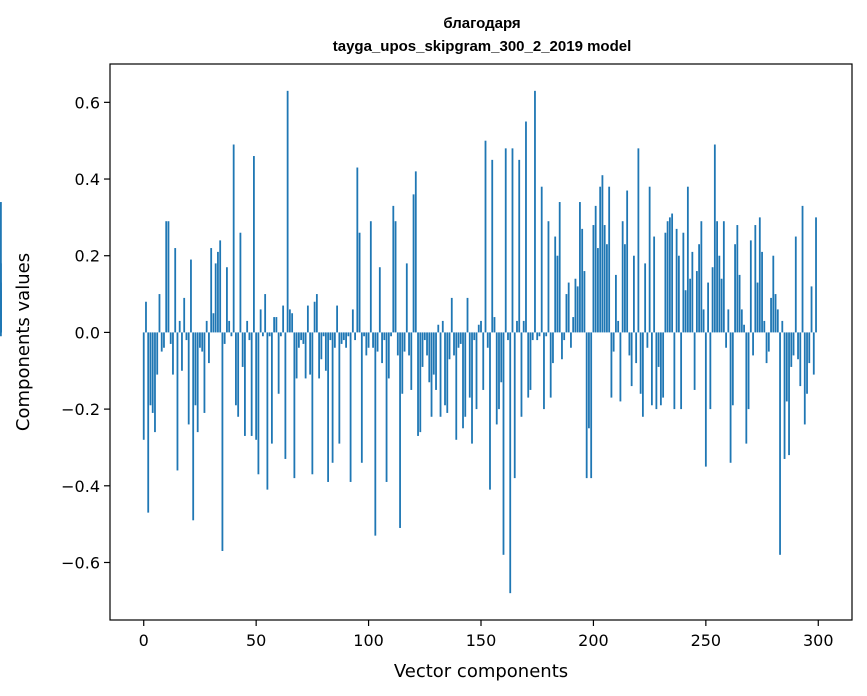 Image resolution: width=867 pixels, height=696 pixels. I want to click on x-tick-label: 100, so click(368, 640).